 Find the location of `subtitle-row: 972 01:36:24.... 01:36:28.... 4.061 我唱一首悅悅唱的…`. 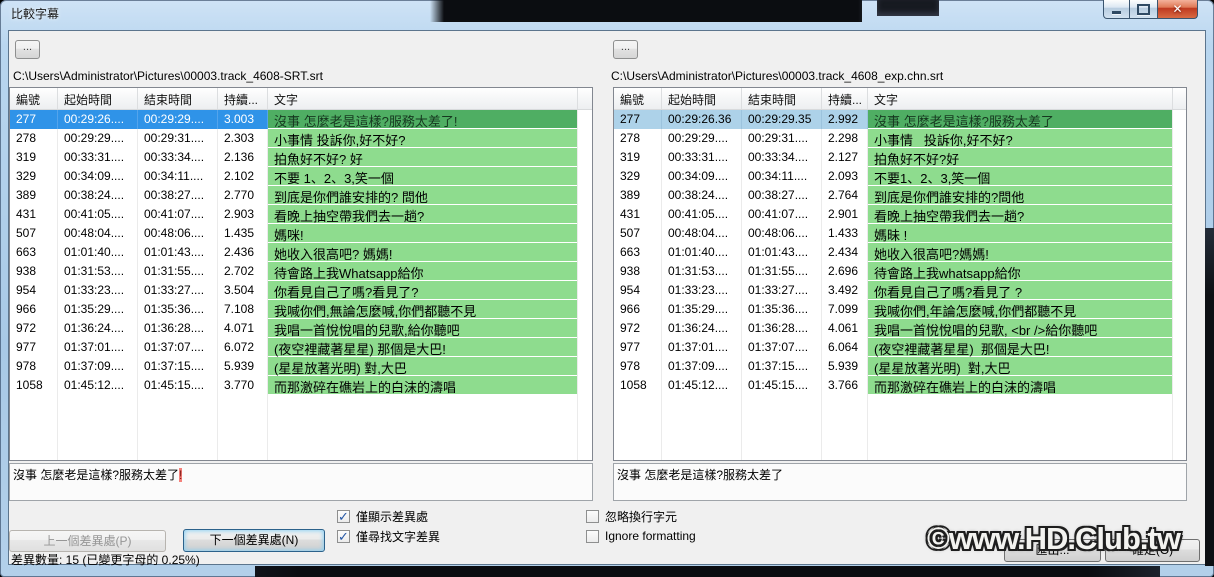

subtitle-row: 972 01:36:24.... 01:36:28.... 4.061 我唱一首悅悅唱的… is located at coordinates (900, 328).